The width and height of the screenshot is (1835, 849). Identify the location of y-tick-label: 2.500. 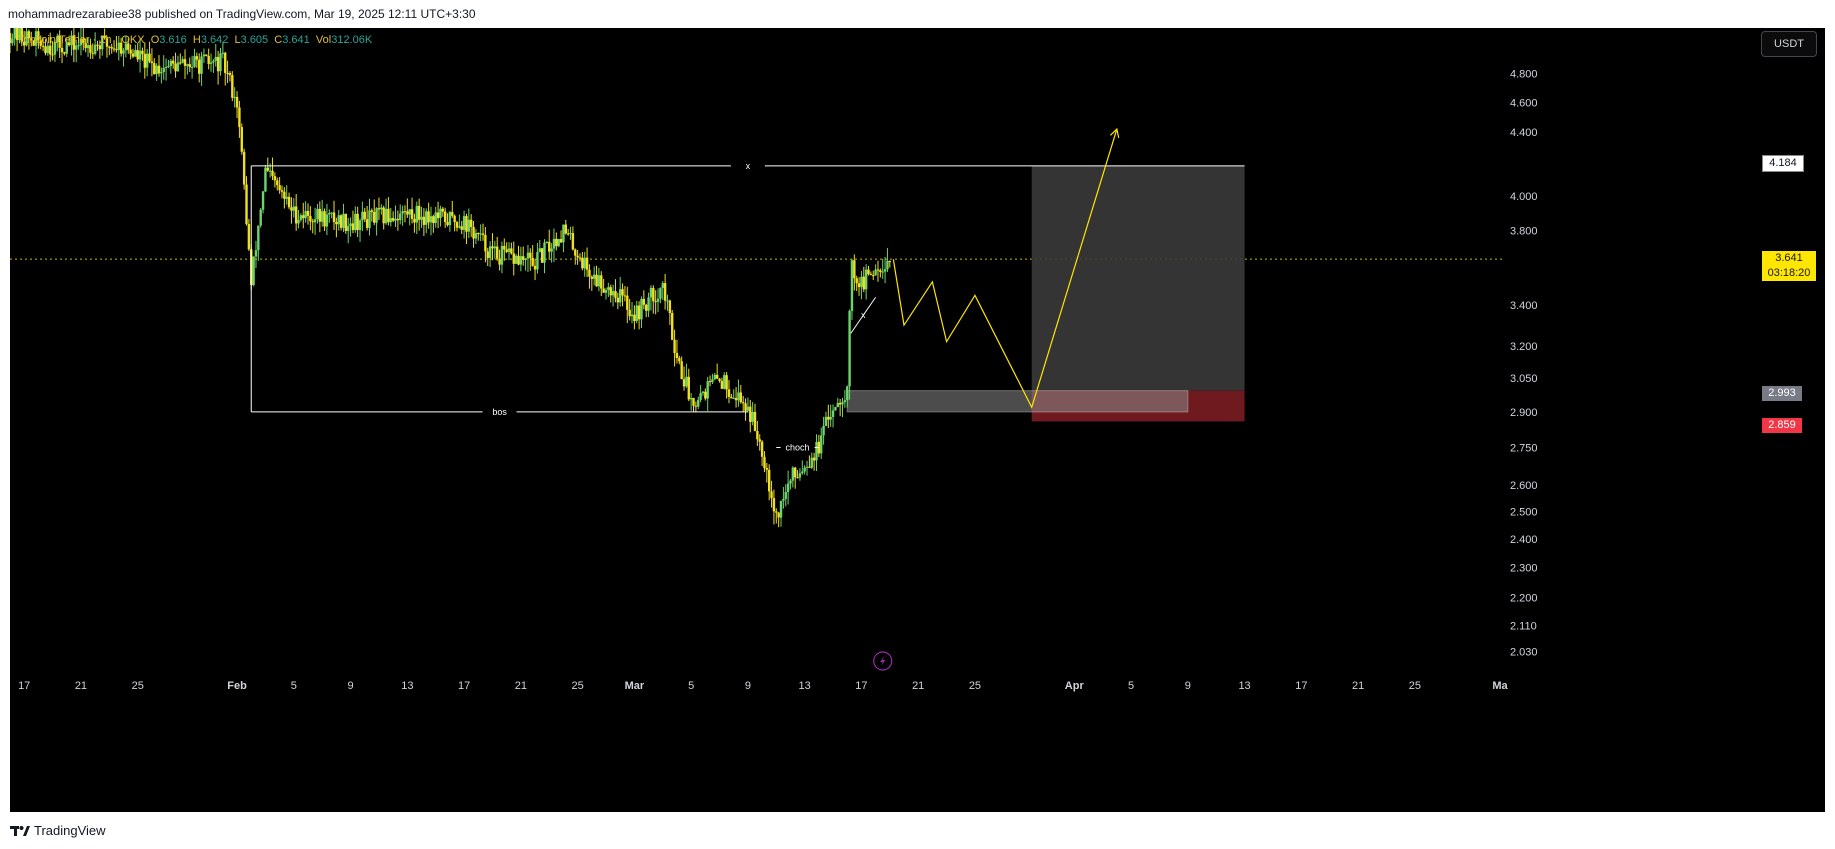
(1524, 512).